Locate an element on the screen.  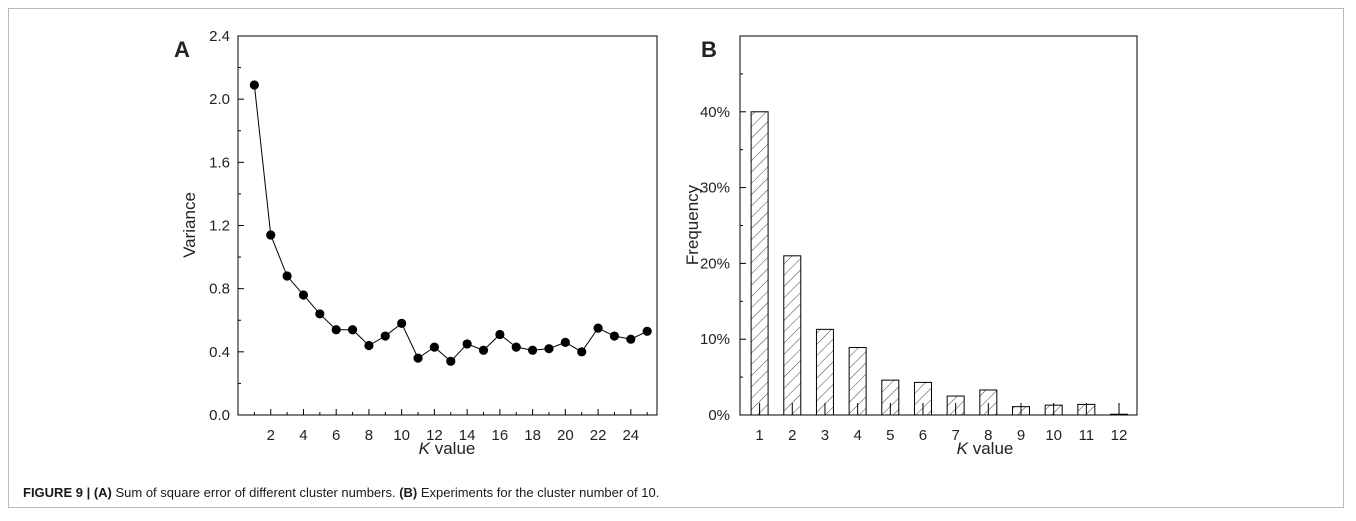
x-tick-label: 20 is located at coordinates (565, 435).